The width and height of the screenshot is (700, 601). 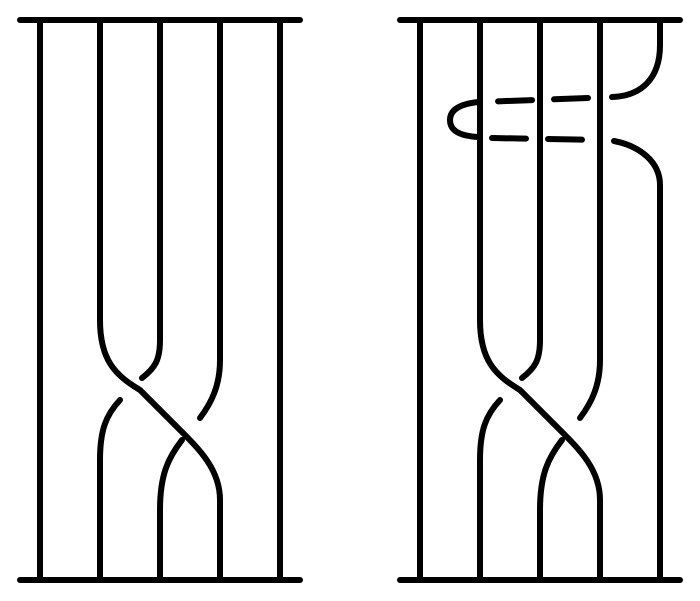 What do you see at coordinates (210, 219) in the screenshot?
I see `left-strand-4-upper` at bounding box center [210, 219].